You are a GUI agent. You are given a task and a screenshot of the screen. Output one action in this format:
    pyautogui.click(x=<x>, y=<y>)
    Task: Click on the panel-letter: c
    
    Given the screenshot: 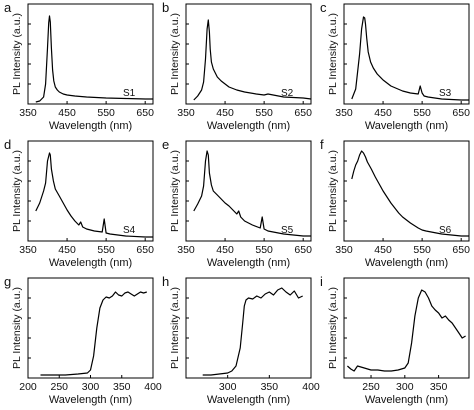 What is the action you would take?
    pyautogui.click(x=323, y=7)
    